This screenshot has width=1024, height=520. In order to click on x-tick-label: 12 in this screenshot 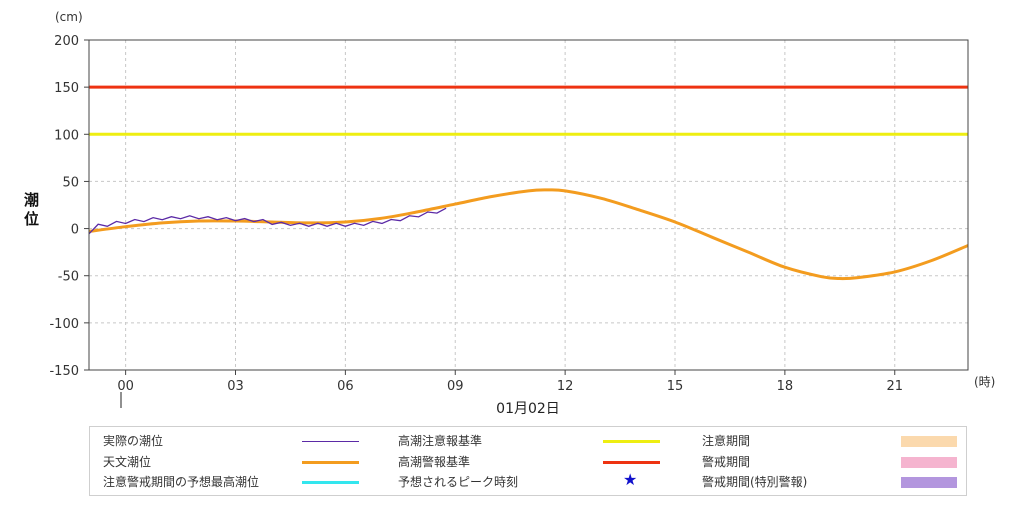, I will do `click(565, 386)`.